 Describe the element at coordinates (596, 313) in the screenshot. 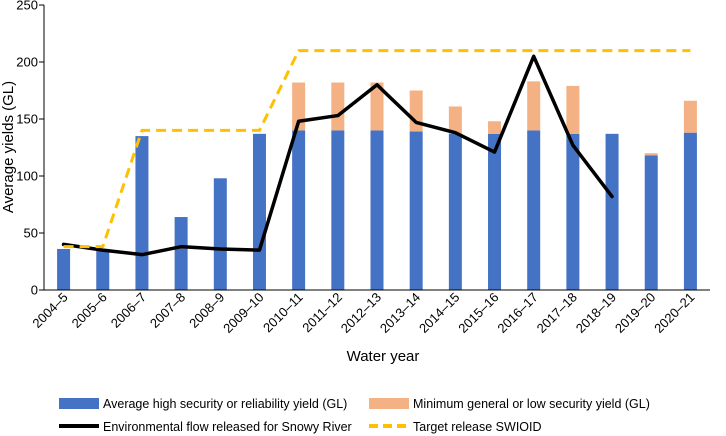

I see `x-tick-label: 2018–19` at that location.